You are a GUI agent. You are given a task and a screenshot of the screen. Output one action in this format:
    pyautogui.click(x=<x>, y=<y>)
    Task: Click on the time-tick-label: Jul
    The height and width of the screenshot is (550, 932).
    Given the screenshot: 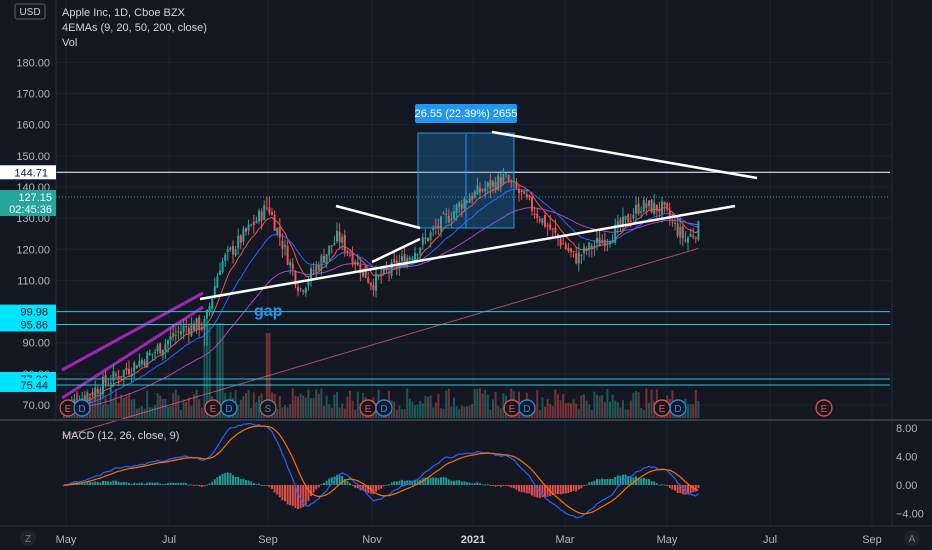 What is the action you would take?
    pyautogui.click(x=169, y=540)
    